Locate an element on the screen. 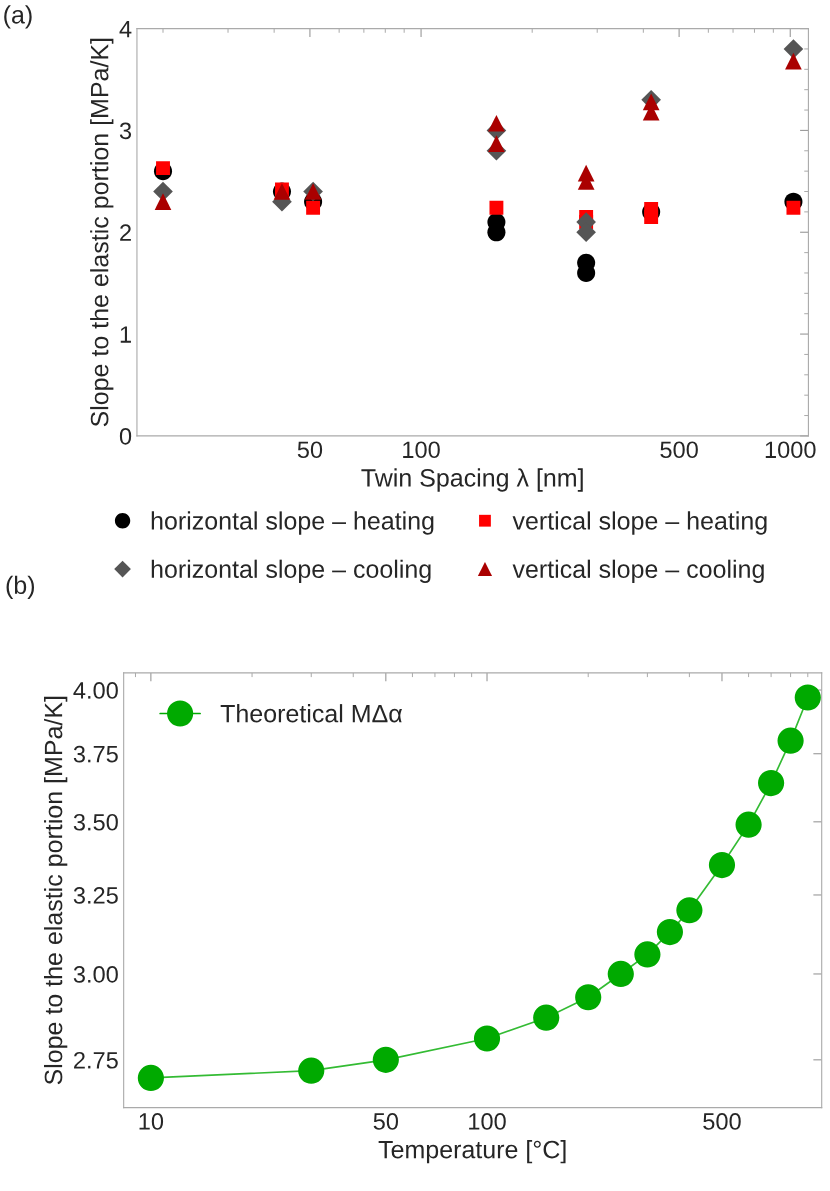 The image size is (830, 1191). y-tick-label: 3.50 is located at coordinates (95, 822).